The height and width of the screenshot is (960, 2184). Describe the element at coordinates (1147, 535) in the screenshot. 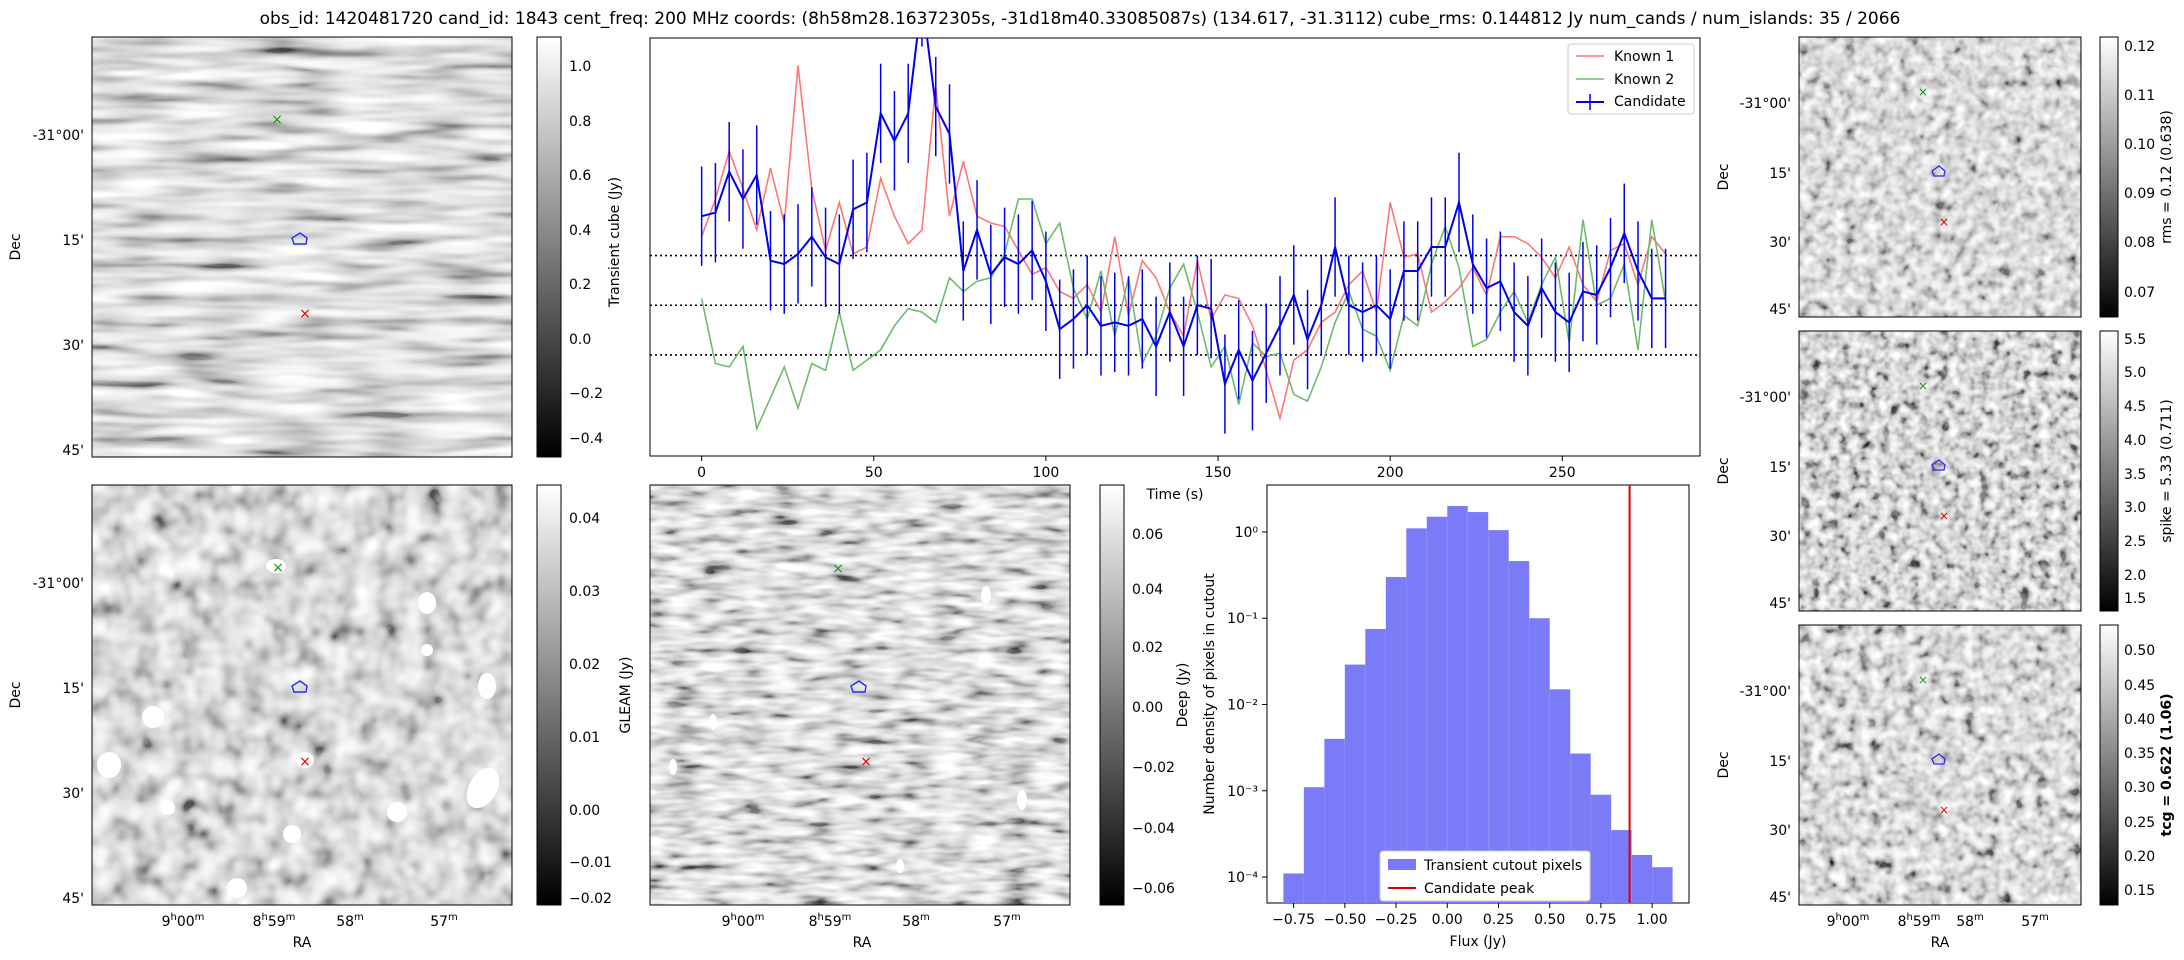

I see `colorbar-tick: 0.06` at that location.